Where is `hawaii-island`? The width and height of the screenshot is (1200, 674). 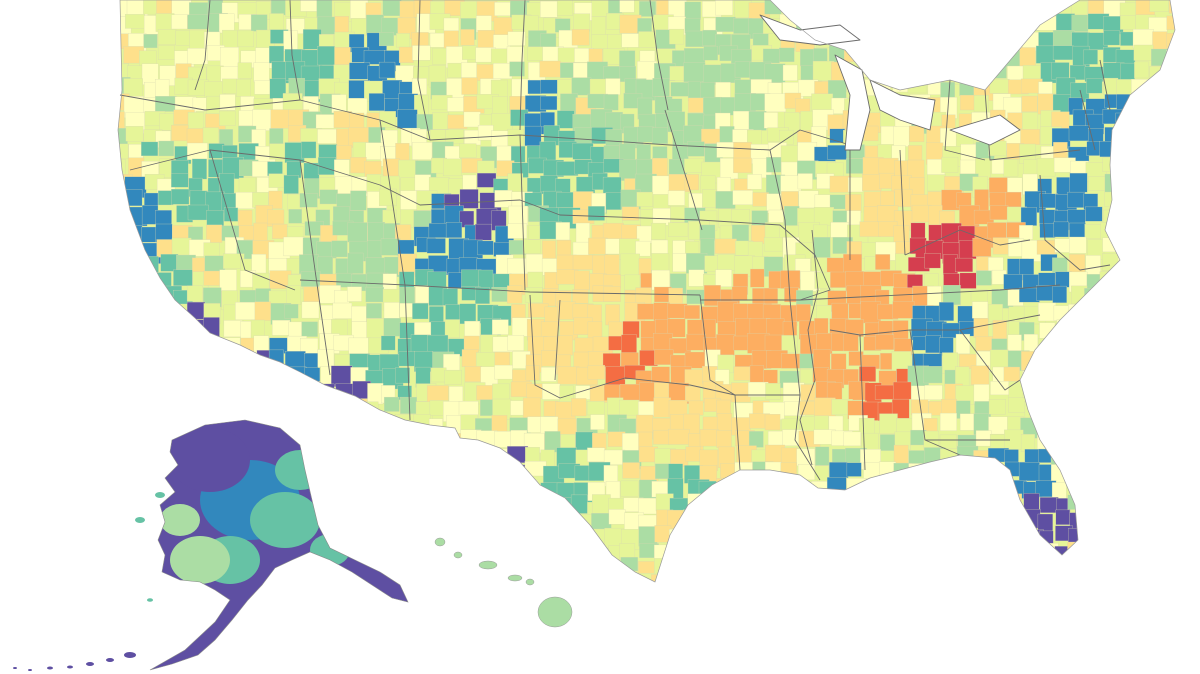
hawaii-island is located at coordinates (440, 542).